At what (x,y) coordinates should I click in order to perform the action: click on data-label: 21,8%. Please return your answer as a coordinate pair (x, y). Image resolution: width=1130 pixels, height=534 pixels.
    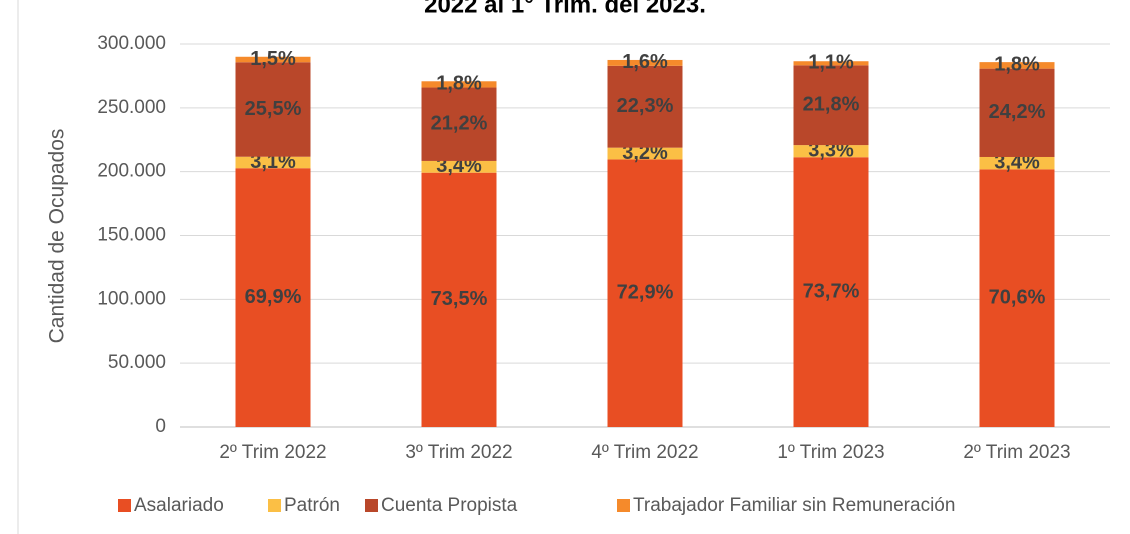
    Looking at the image, I should click on (831, 104).